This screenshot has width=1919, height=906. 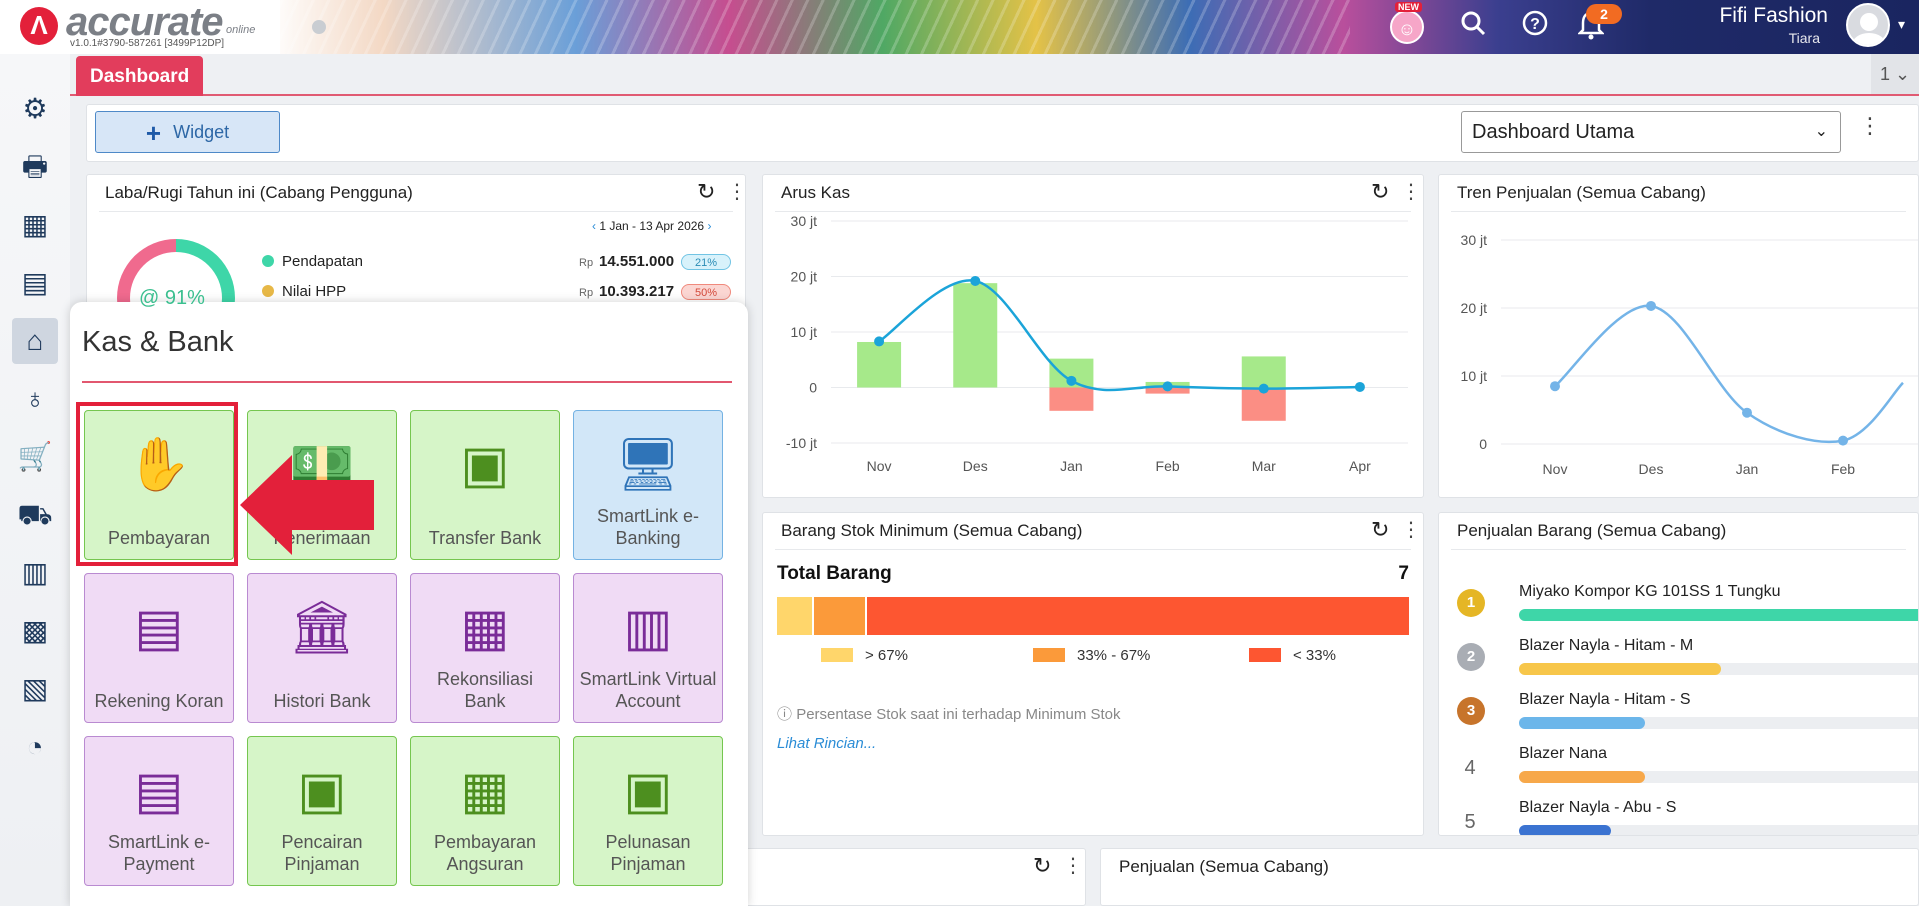 I want to click on dashboard-toolbar: + Widget Dashboard Utama ⌄ ⋮, so click(x=1002, y=133).